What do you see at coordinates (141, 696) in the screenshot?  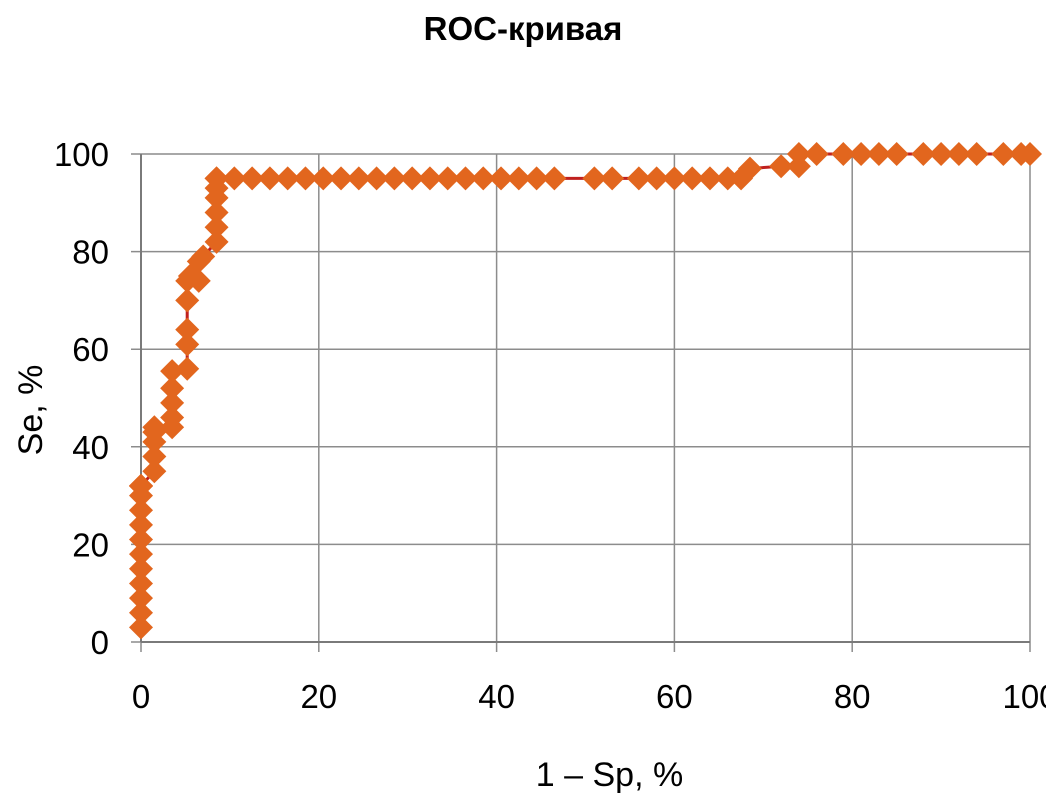 I see `x-tick-label: 0` at bounding box center [141, 696].